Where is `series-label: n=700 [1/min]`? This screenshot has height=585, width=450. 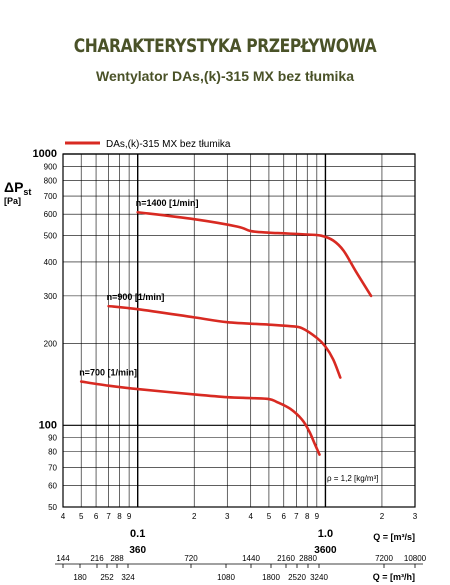 series-label: n=700 [1/min] is located at coordinates (108, 373).